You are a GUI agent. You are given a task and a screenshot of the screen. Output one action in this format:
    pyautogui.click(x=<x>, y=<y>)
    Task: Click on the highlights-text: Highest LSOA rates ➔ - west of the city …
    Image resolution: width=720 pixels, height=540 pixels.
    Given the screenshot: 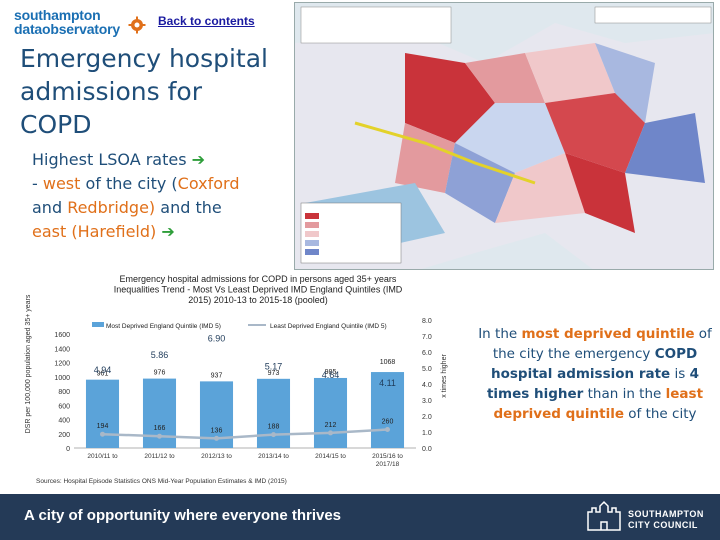 What is the action you would take?
    pyautogui.click(x=163, y=196)
    